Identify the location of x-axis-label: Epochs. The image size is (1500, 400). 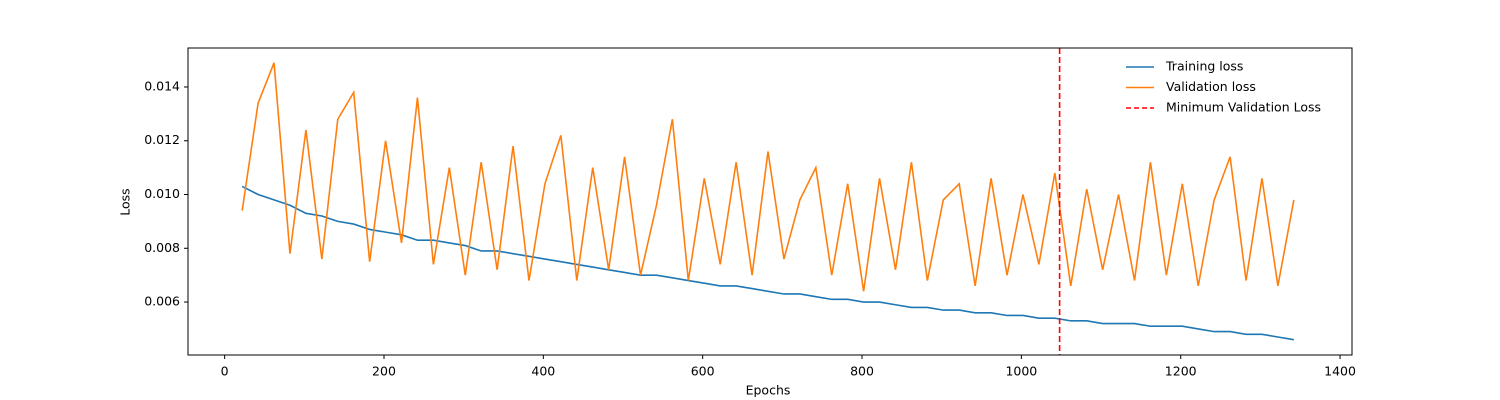
(768, 390).